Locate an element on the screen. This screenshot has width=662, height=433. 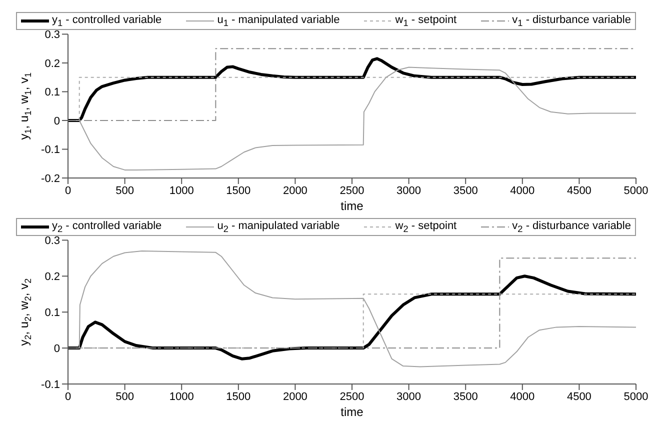
legend-label: v$_{2}$ - disturbance variable is located at coordinates (571, 227).